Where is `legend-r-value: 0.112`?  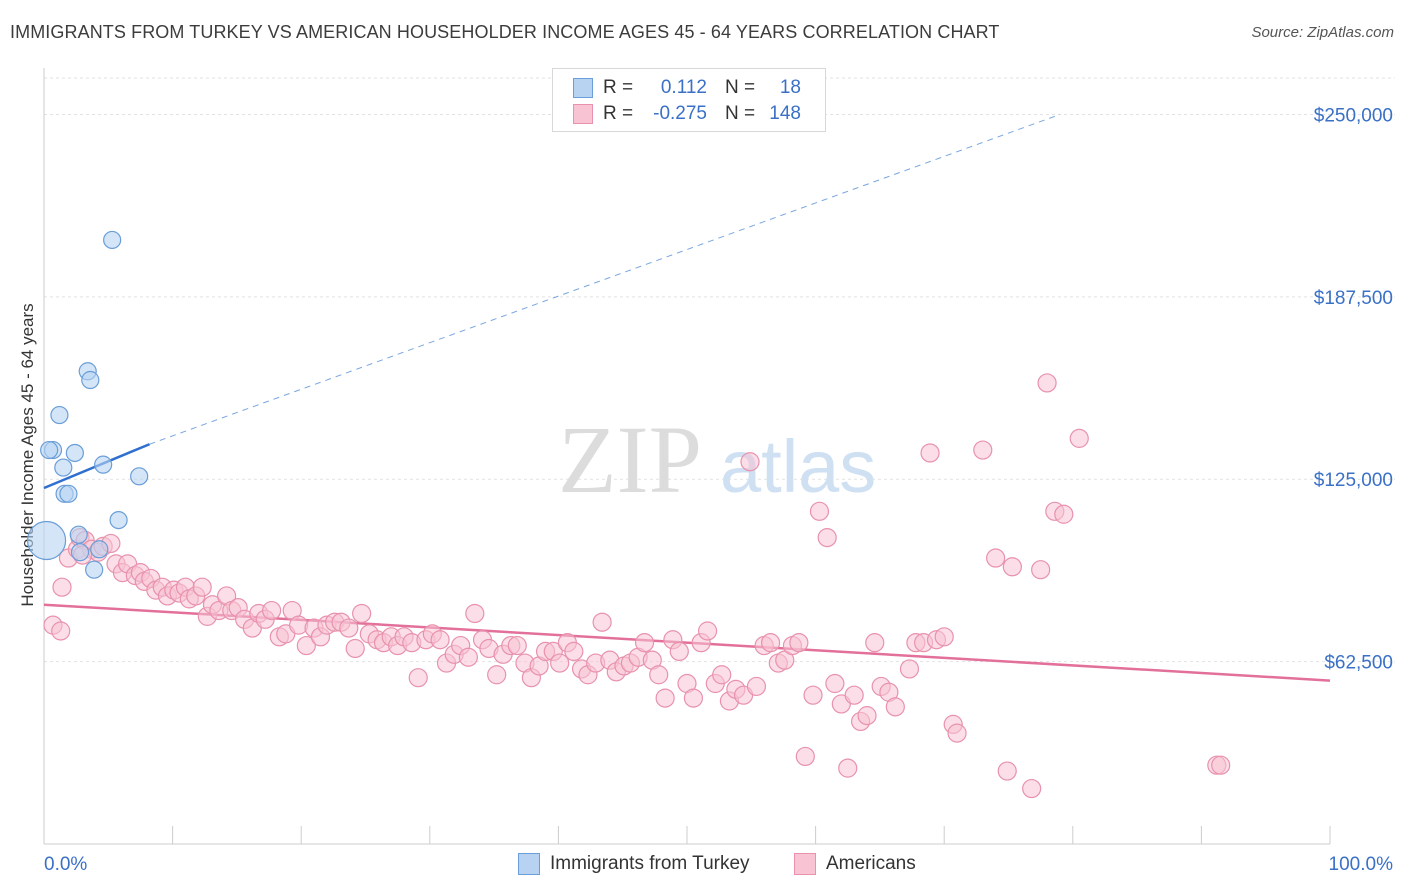 legend-r-value: 0.112 is located at coordinates (683, 87).